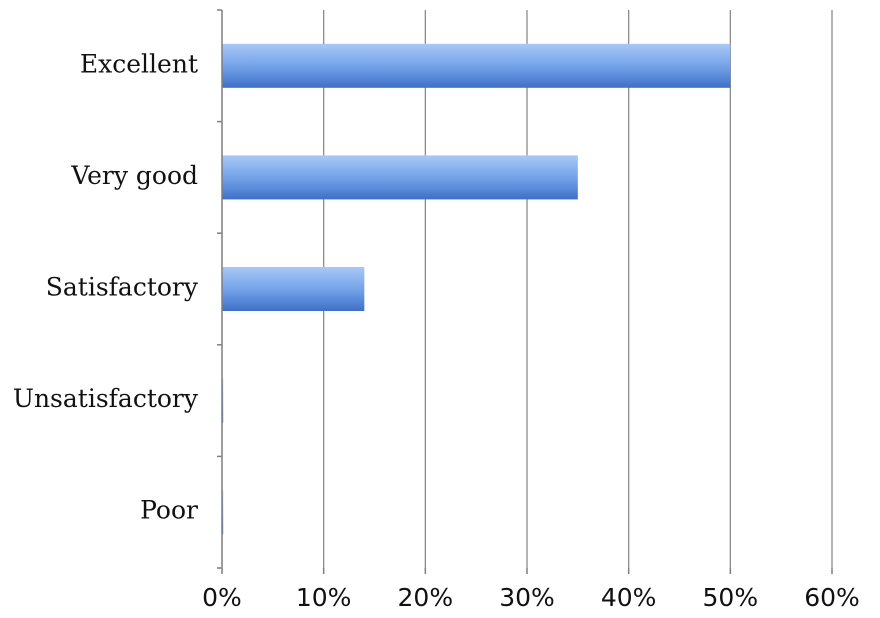  What do you see at coordinates (139, 63) in the screenshot?
I see `category-label-excellent: Excellent` at bounding box center [139, 63].